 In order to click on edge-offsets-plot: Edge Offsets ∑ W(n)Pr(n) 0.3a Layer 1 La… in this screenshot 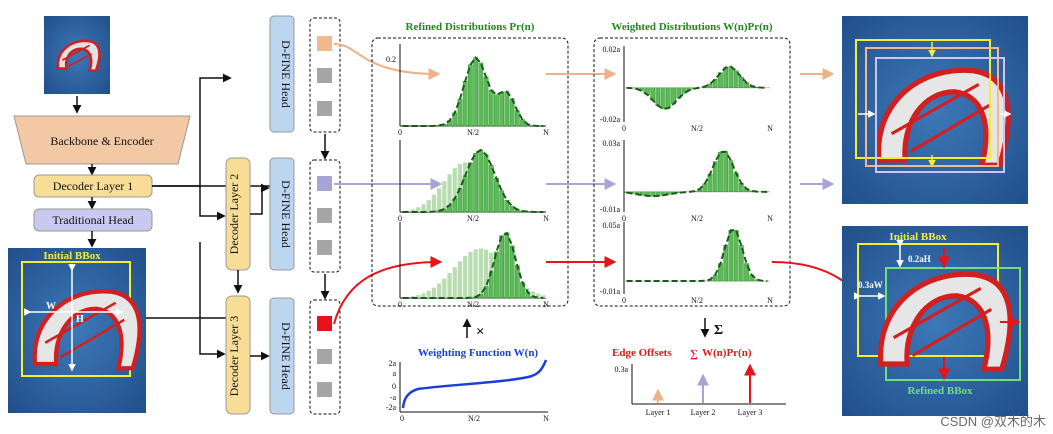, I will do `click(699, 382)`.